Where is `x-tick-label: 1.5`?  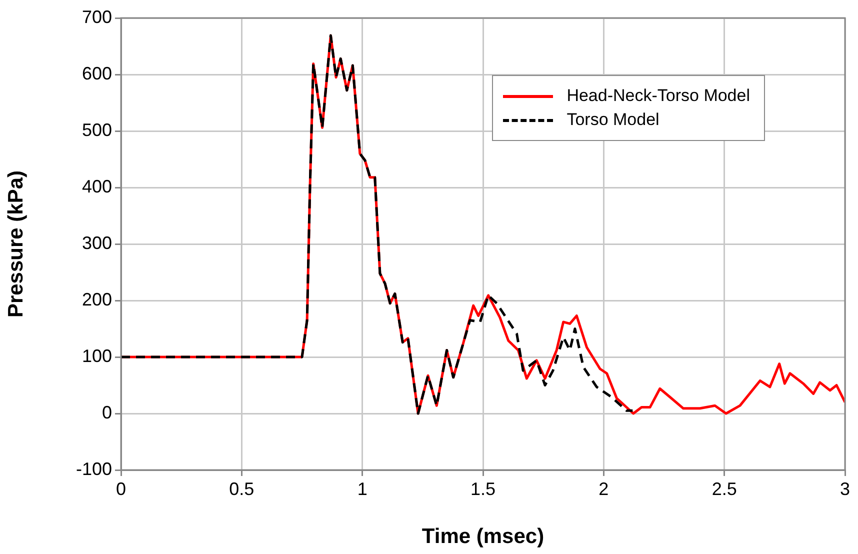 x-tick-label: 1.5 is located at coordinates (483, 488).